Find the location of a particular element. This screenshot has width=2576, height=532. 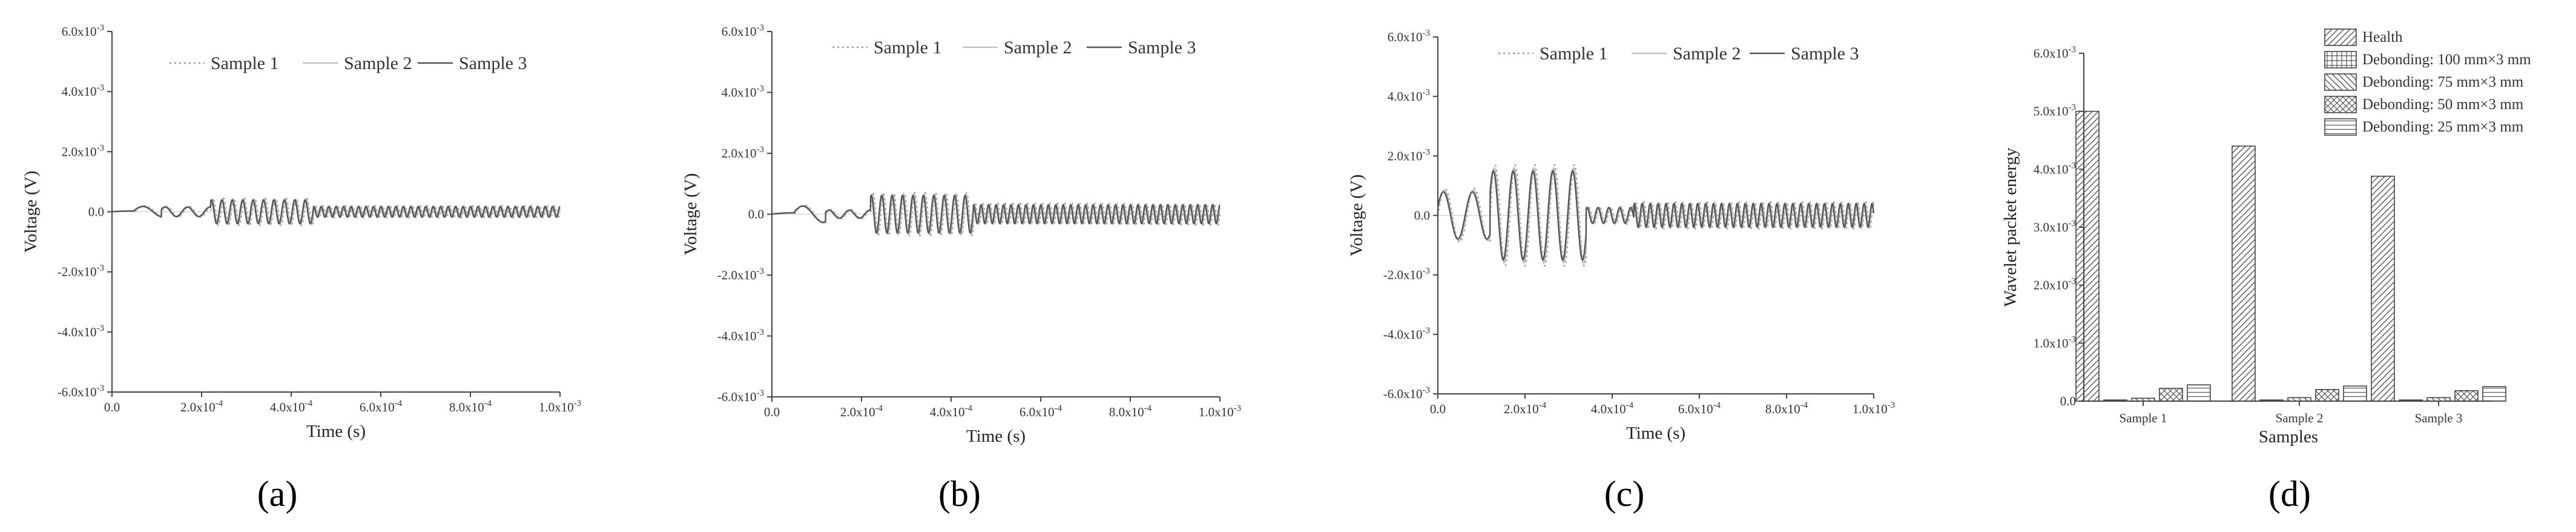

y-axis-label: Wavelet packet energy is located at coordinates (2010, 227).